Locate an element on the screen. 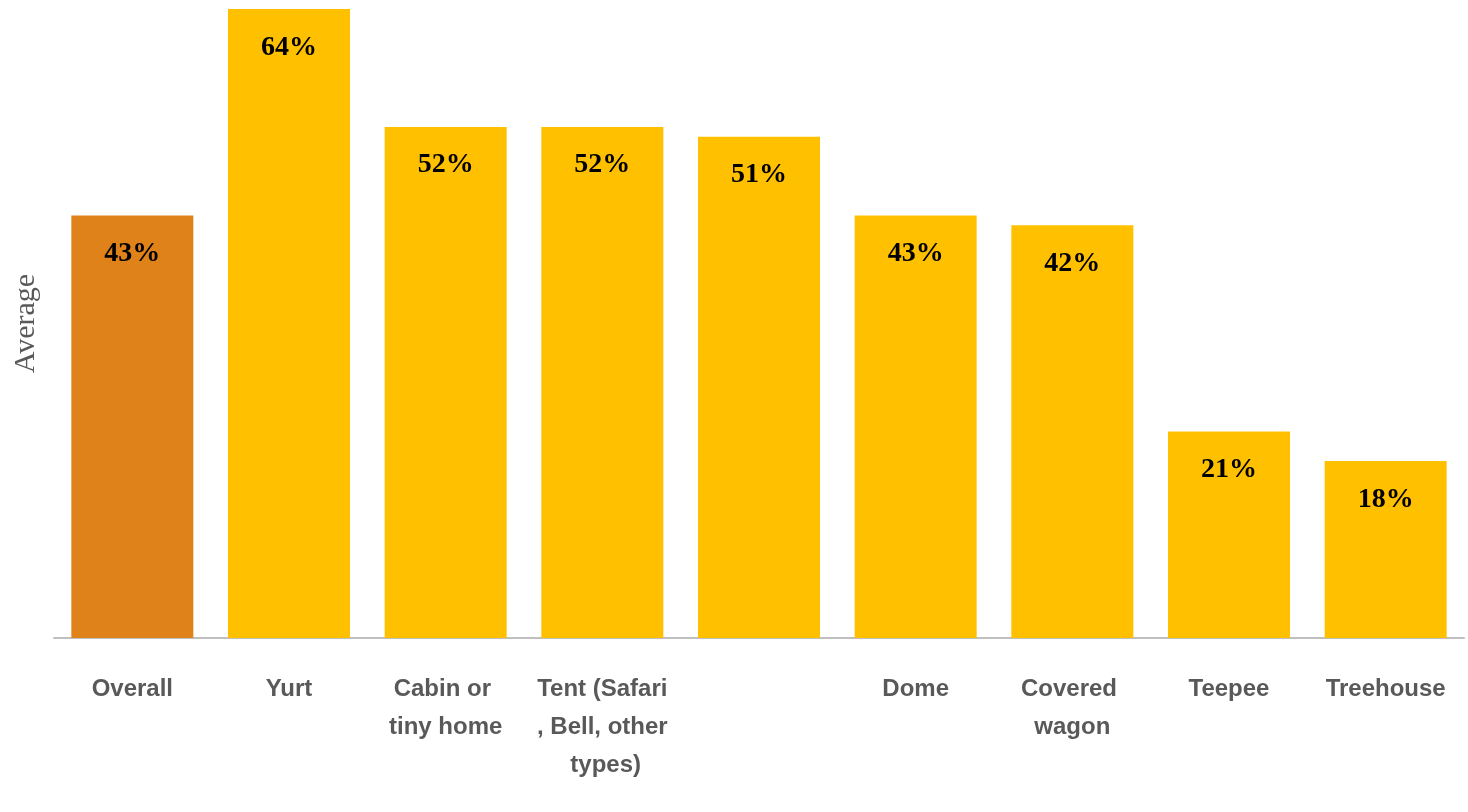 The height and width of the screenshot is (812, 1468). x-tick-label: Dome is located at coordinates (916, 687).